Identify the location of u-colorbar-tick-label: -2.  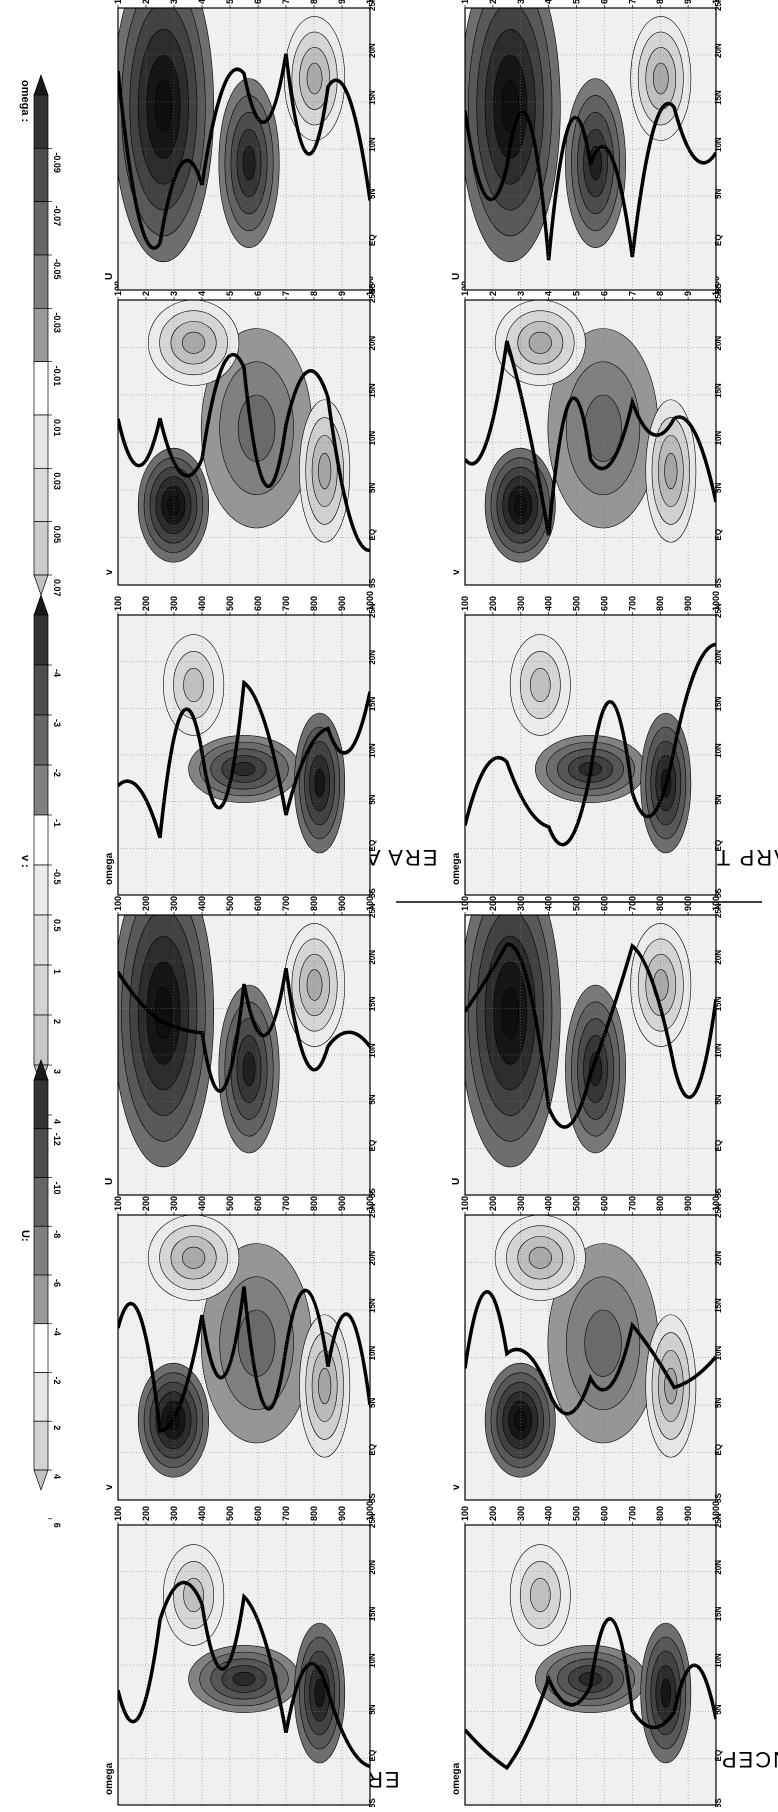
(57, 1381).